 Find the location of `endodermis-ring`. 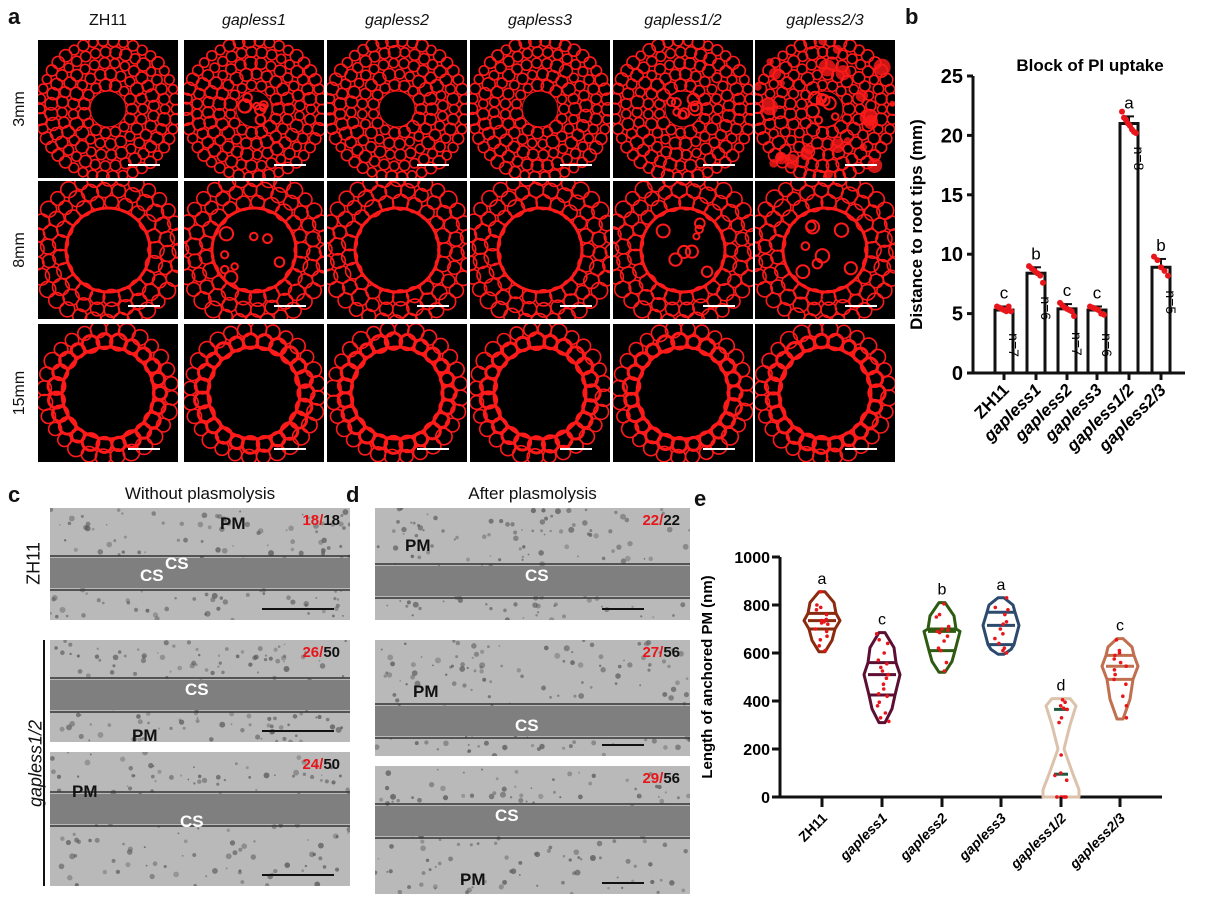

endodermis-ring is located at coordinates (108, 250).